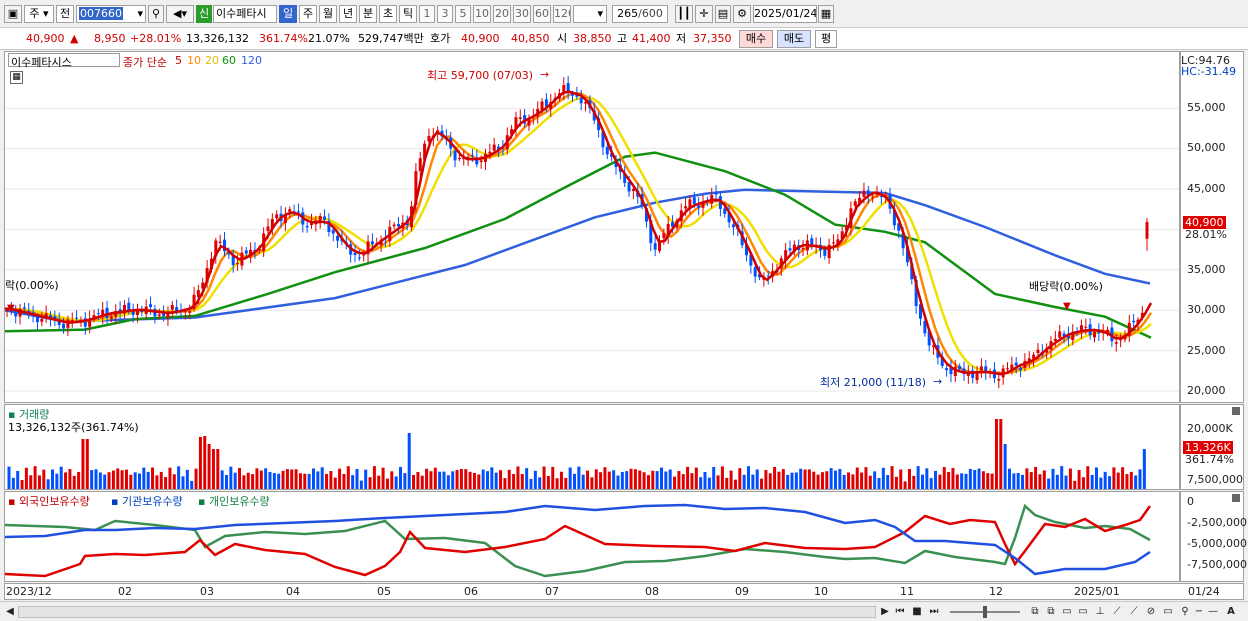  Describe the element at coordinates (590, 14) in the screenshot. I see `interval-dropdown: ▾` at that location.